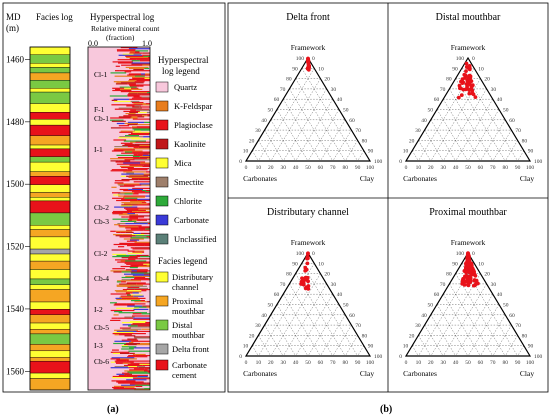 The width and height of the screenshot is (550, 419). I want to click on depth-tick-label: 1500, so click(15, 184).